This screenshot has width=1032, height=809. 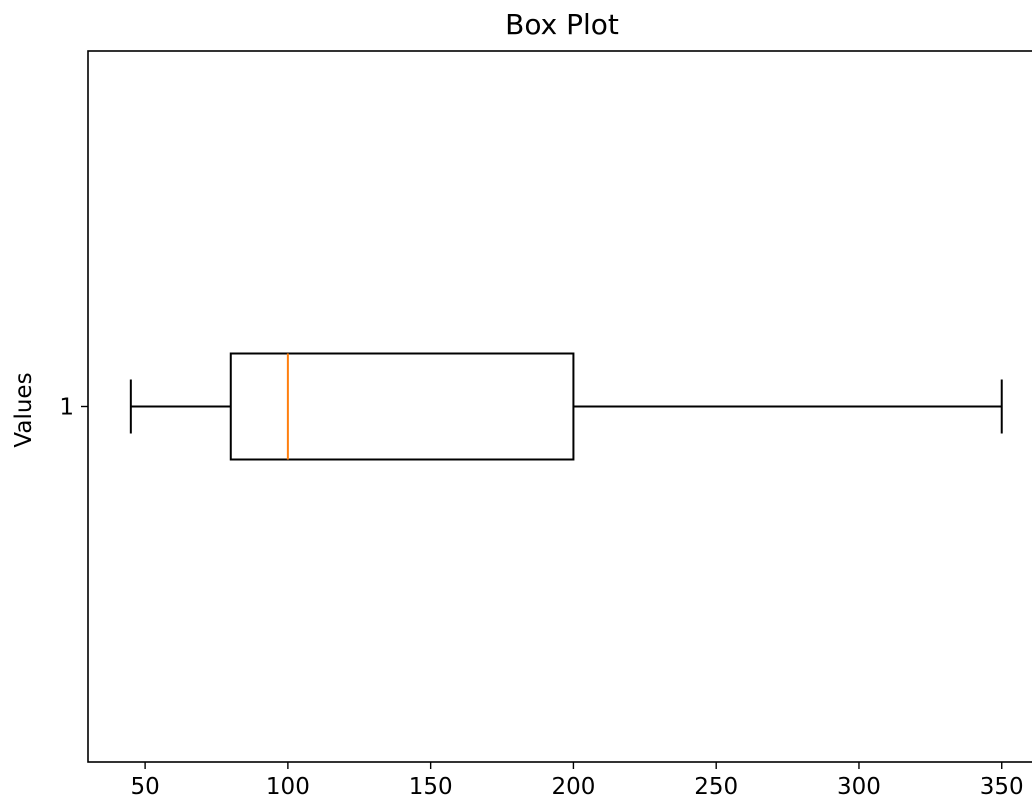 I want to click on y-tick-label-1: 1, so click(x=66, y=408).